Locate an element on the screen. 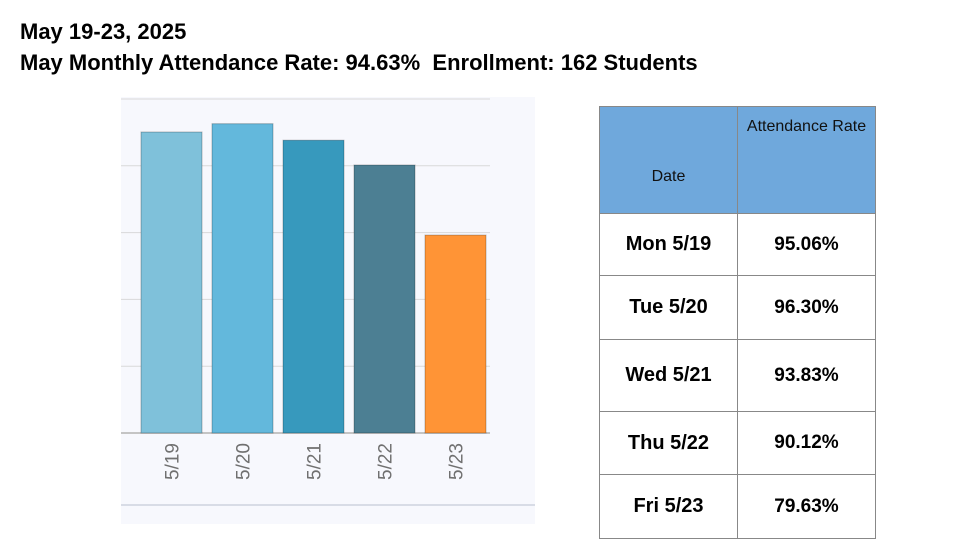 This screenshot has width=960, height=540. table-row: Tue 5/20 96.30% is located at coordinates (737, 307).